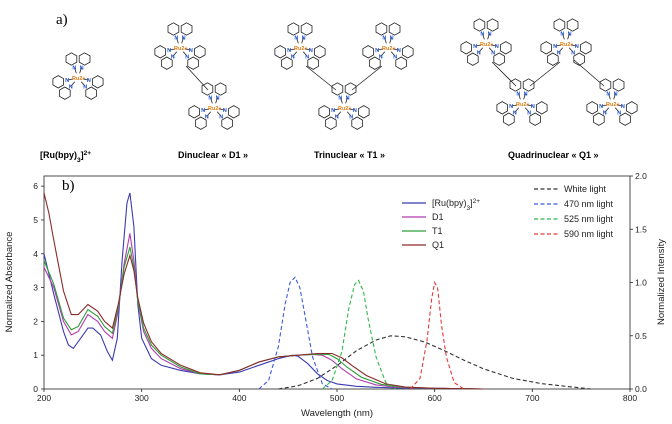  I want to click on y2-tick-label: 0.5, so click(641, 336).